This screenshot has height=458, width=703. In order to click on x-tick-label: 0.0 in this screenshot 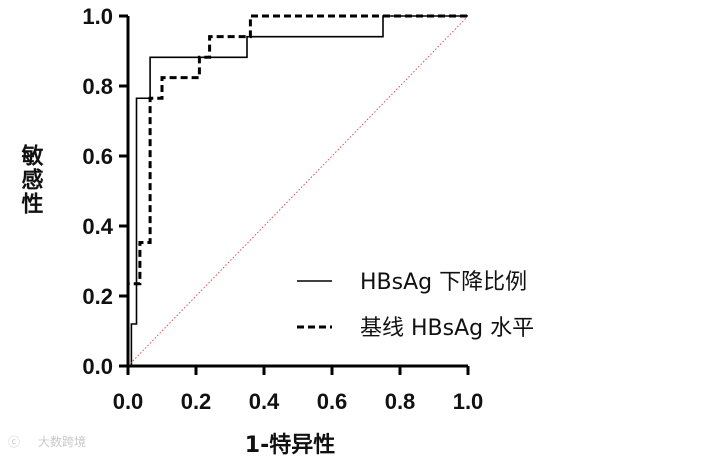, I will do `click(128, 401)`.